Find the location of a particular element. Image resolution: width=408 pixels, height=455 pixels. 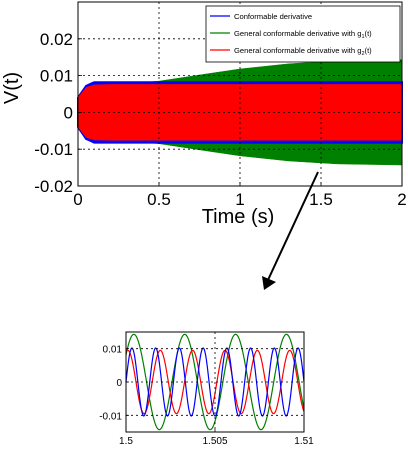

inset-y-tick-label: 0 is located at coordinates (119, 383).